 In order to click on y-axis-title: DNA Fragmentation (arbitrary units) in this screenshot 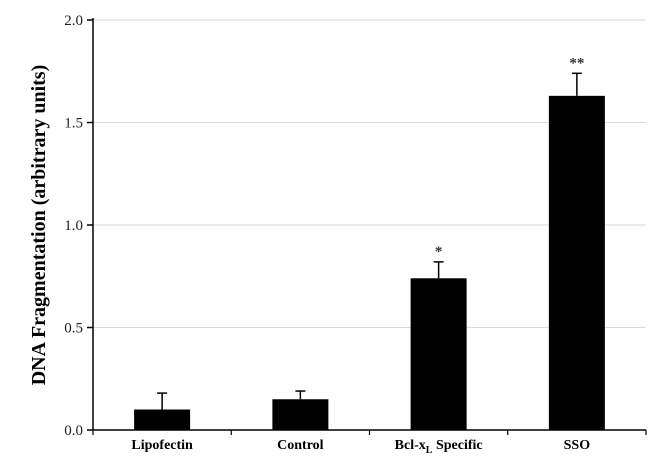, I will do `click(39, 225)`.